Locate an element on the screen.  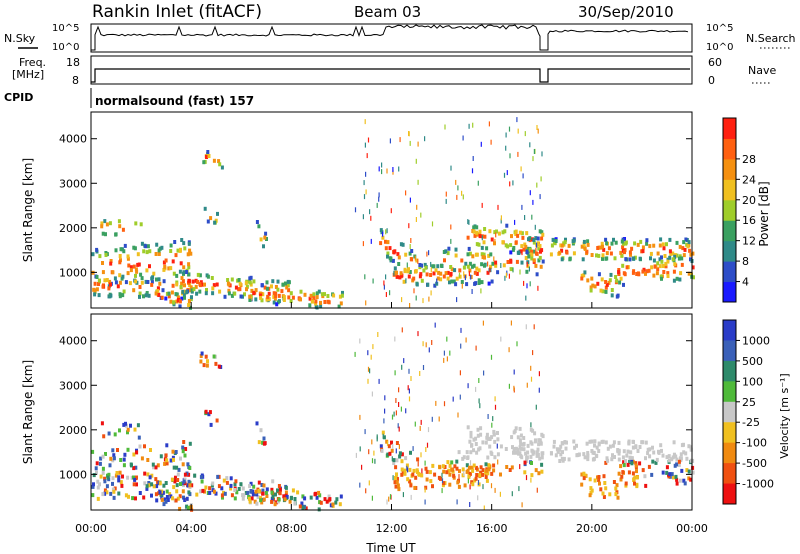
x-tick-label: 16:00 is located at coordinates (492, 528).